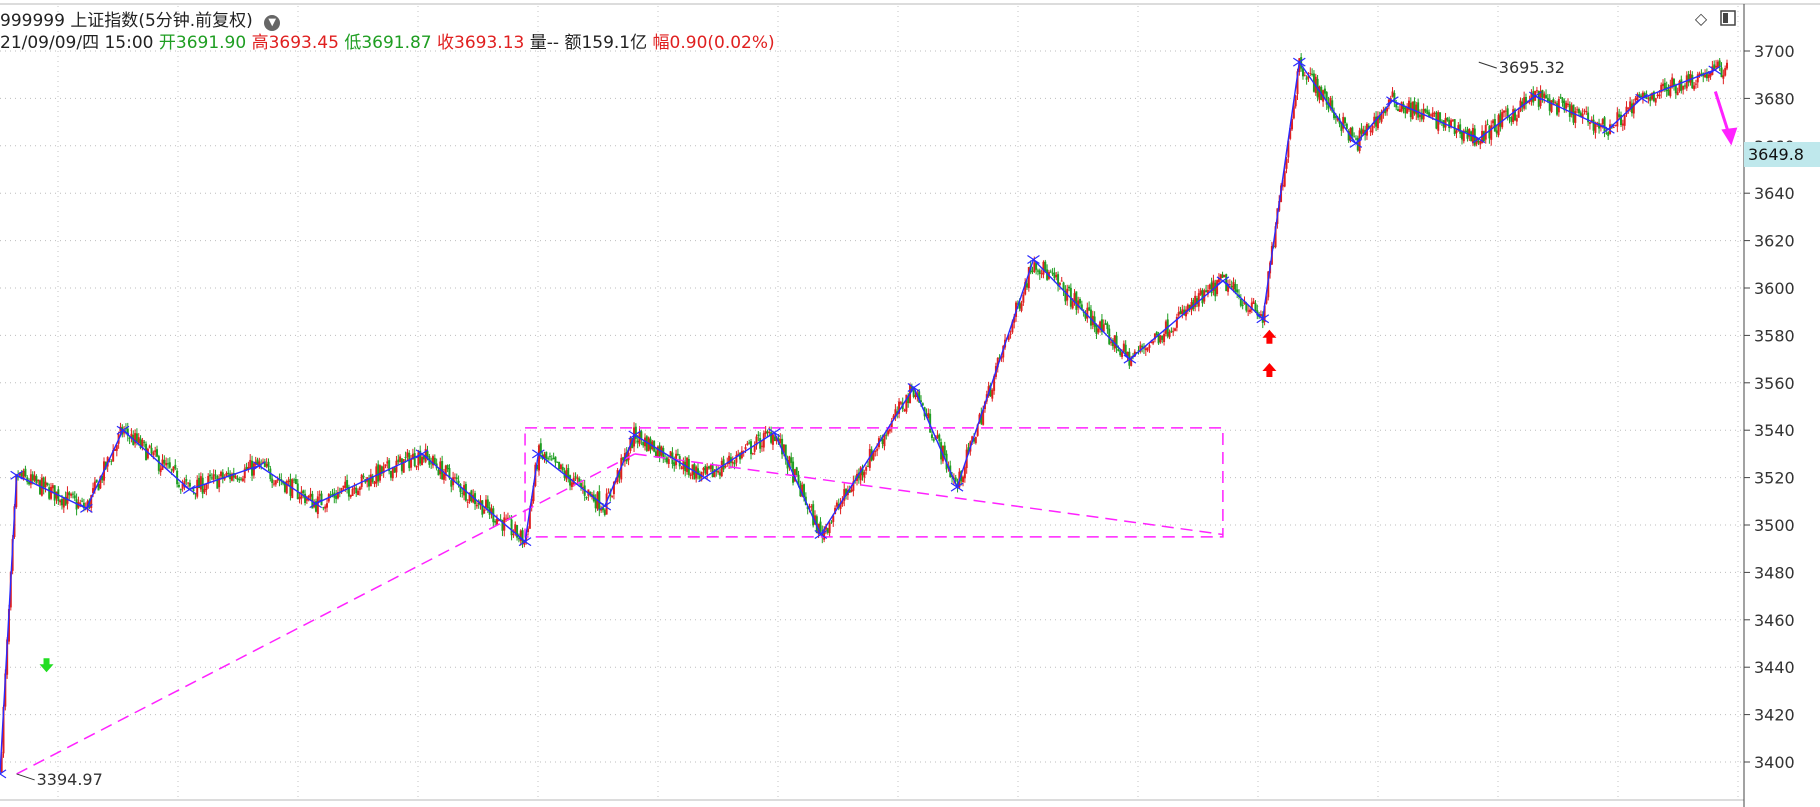 The height and width of the screenshot is (807, 1820). I want to click on amount-label: 额, so click(573, 43).